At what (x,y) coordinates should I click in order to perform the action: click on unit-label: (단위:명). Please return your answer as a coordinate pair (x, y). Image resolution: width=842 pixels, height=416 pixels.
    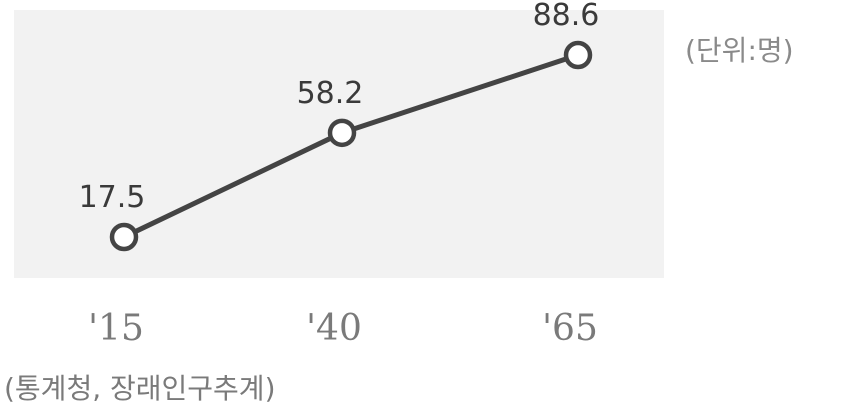
    Looking at the image, I should click on (739, 50).